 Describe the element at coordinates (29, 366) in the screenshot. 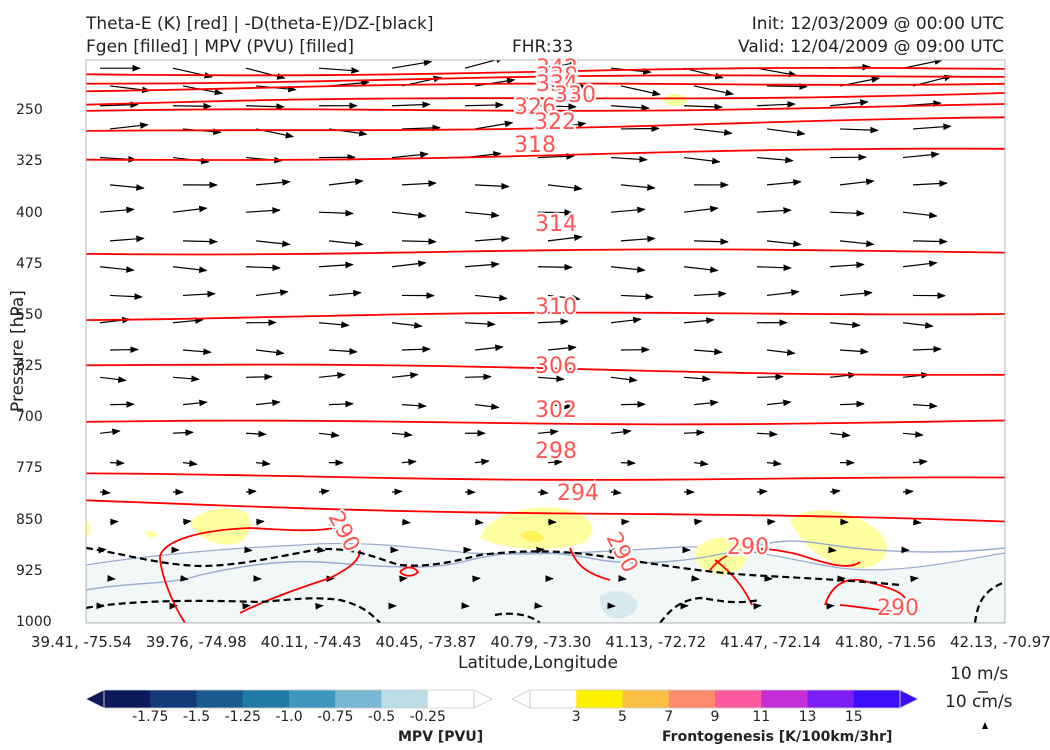

I see `y-tick-label: 625` at that location.